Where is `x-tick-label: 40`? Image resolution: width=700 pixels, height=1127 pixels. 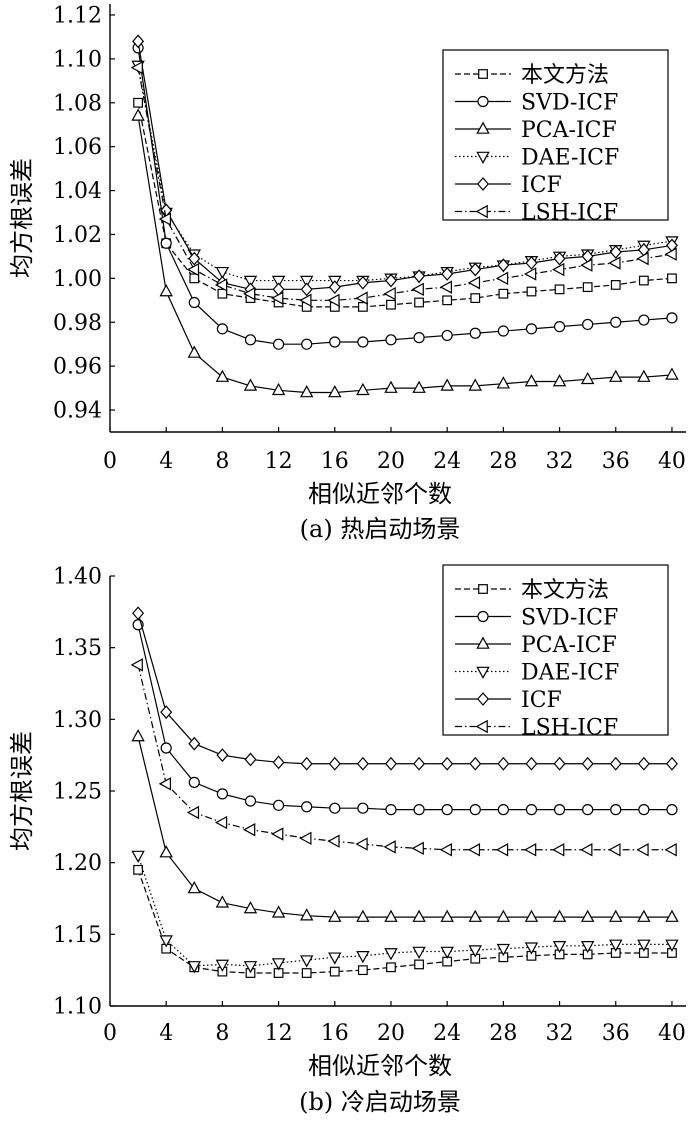 x-tick-label: 40 is located at coordinates (672, 1033).